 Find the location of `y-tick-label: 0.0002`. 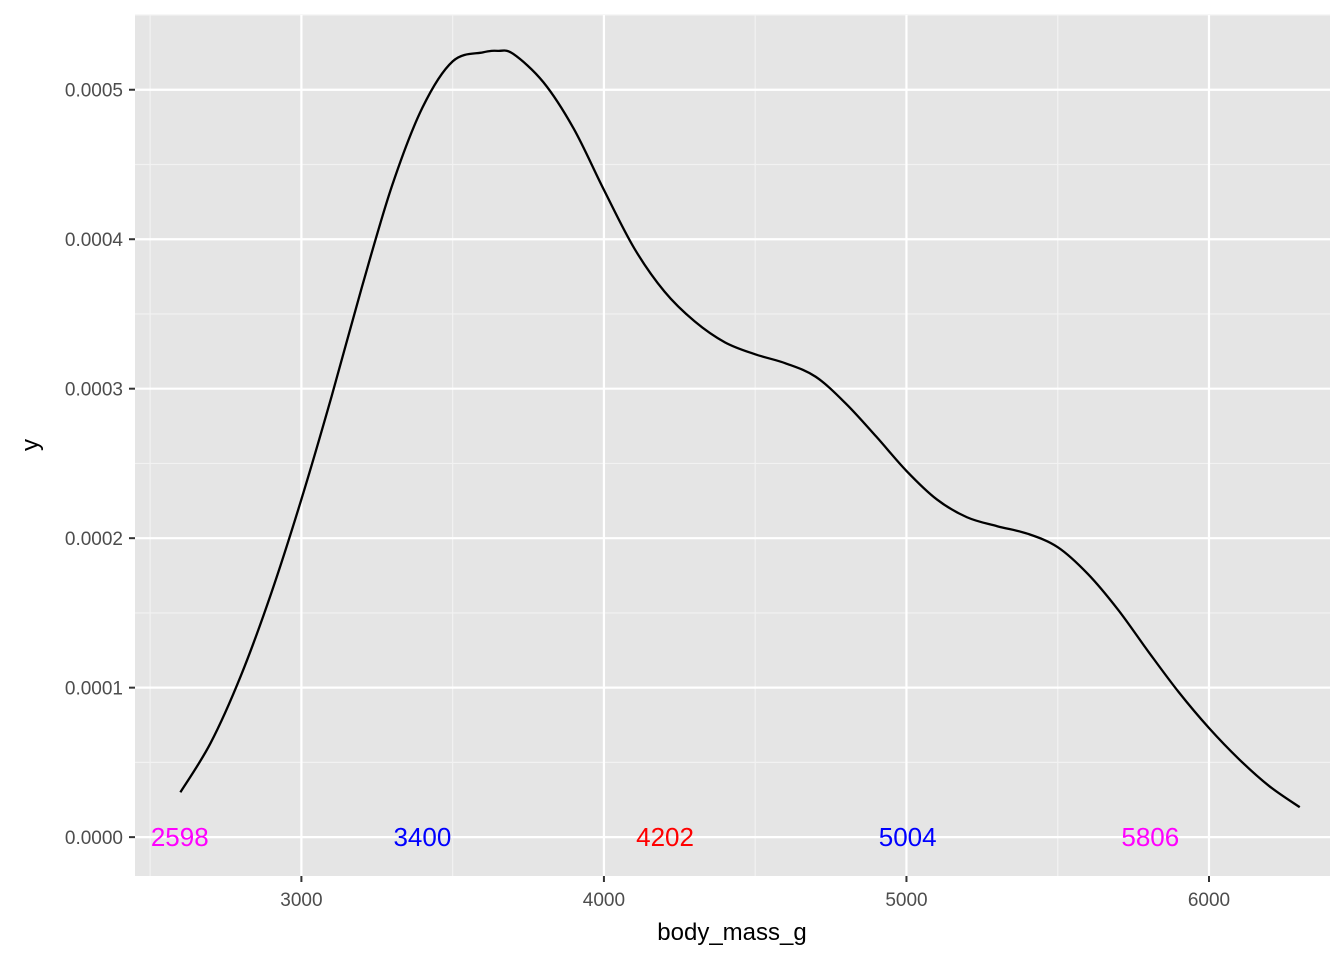

y-tick-label: 0.0002 is located at coordinates (94, 539).